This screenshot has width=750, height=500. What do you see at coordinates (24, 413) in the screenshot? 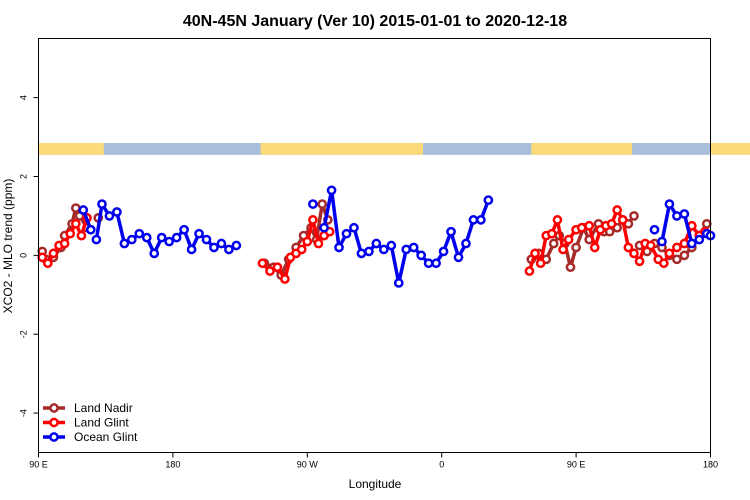
I see `y-tick-label: -4` at bounding box center [24, 413].